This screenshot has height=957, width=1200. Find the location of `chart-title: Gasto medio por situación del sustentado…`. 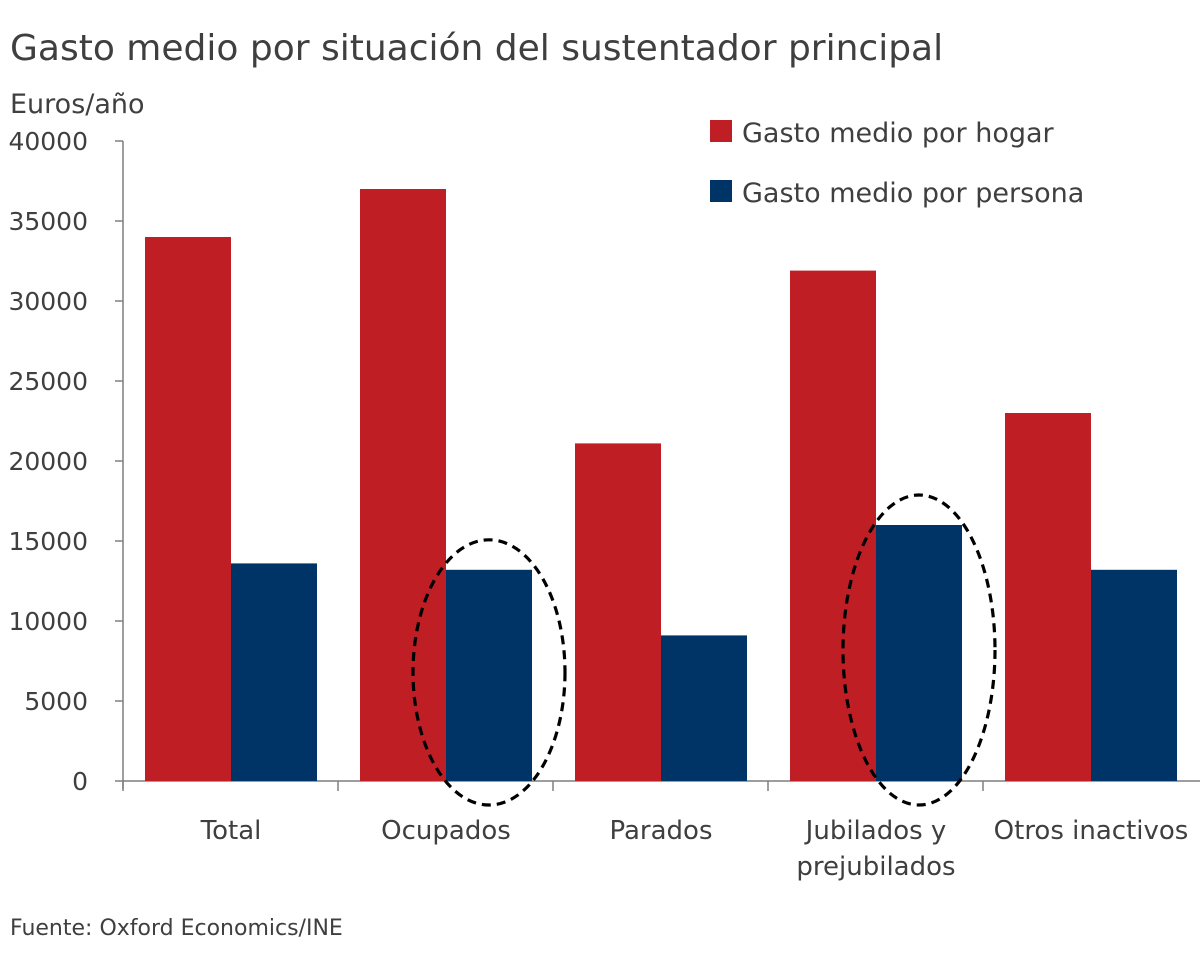

chart-title: Gasto medio por situación del sustentado… is located at coordinates (476, 48).